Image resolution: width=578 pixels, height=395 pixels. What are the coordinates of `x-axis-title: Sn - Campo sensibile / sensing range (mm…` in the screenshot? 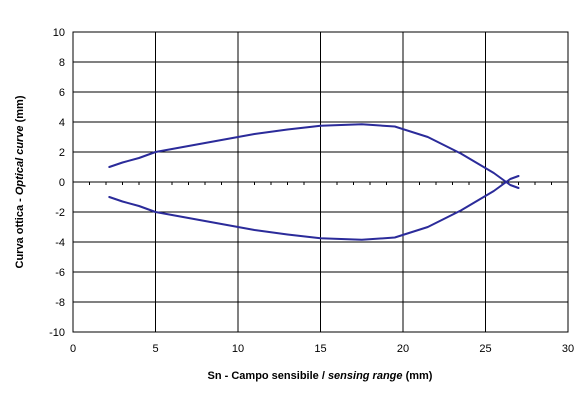 It's located at (320, 376).